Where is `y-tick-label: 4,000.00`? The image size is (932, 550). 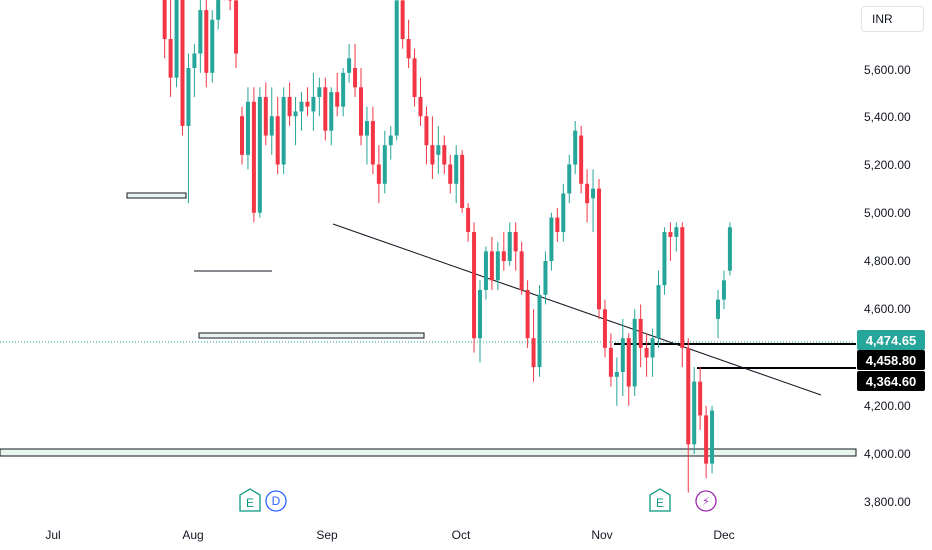 y-tick-label: 4,000.00 is located at coordinates (887, 454).